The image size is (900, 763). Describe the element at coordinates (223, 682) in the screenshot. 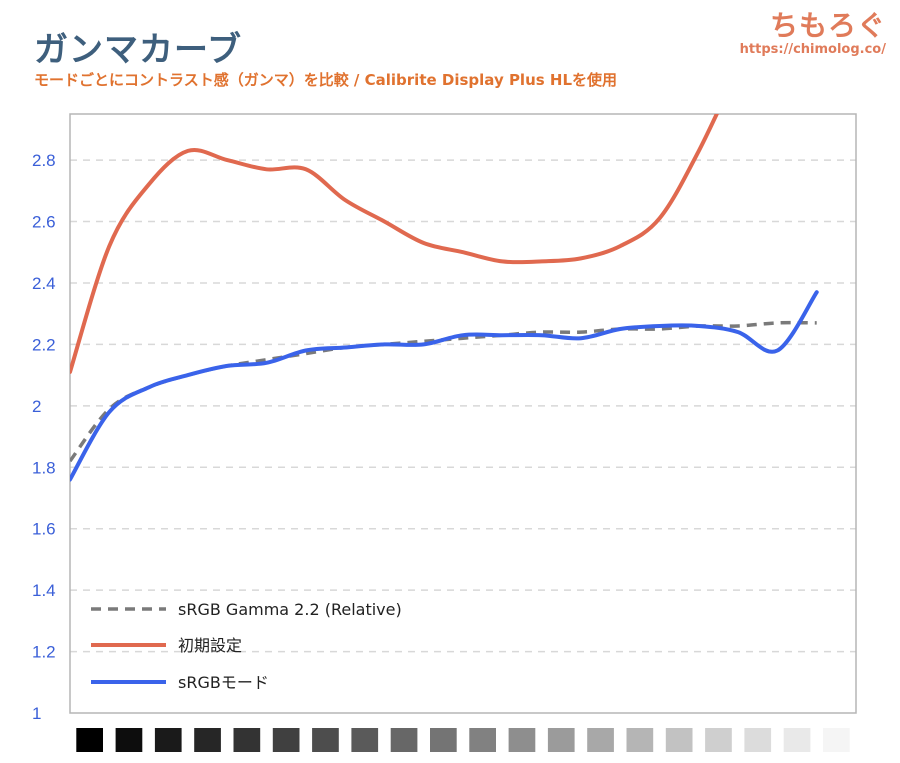

I see `legend-label: sRGBモード` at that location.